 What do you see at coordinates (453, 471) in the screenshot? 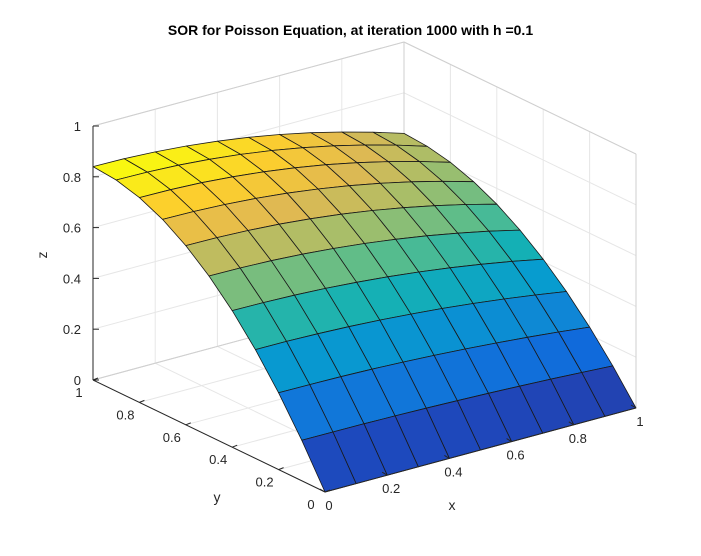
I see `x-tick-label: 0.4` at bounding box center [453, 471].